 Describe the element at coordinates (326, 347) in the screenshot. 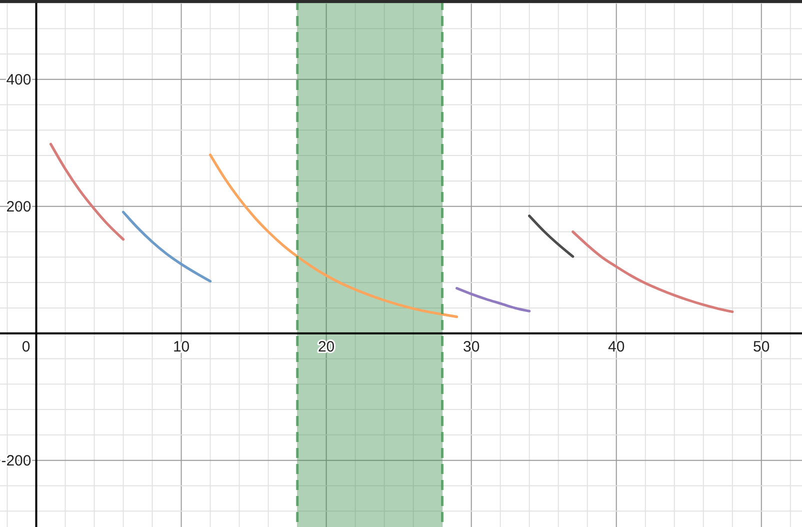

I see `x-tick-label: 20` at that location.